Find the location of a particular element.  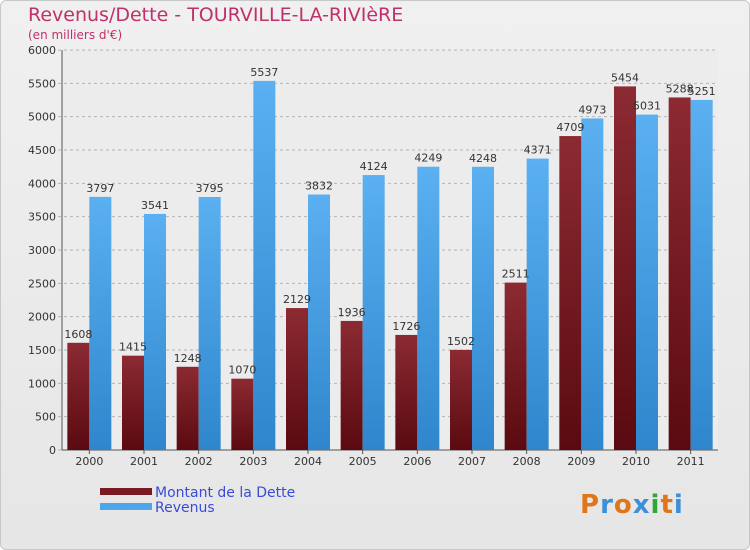

dette-value-label: 1936 is located at coordinates (352, 312).